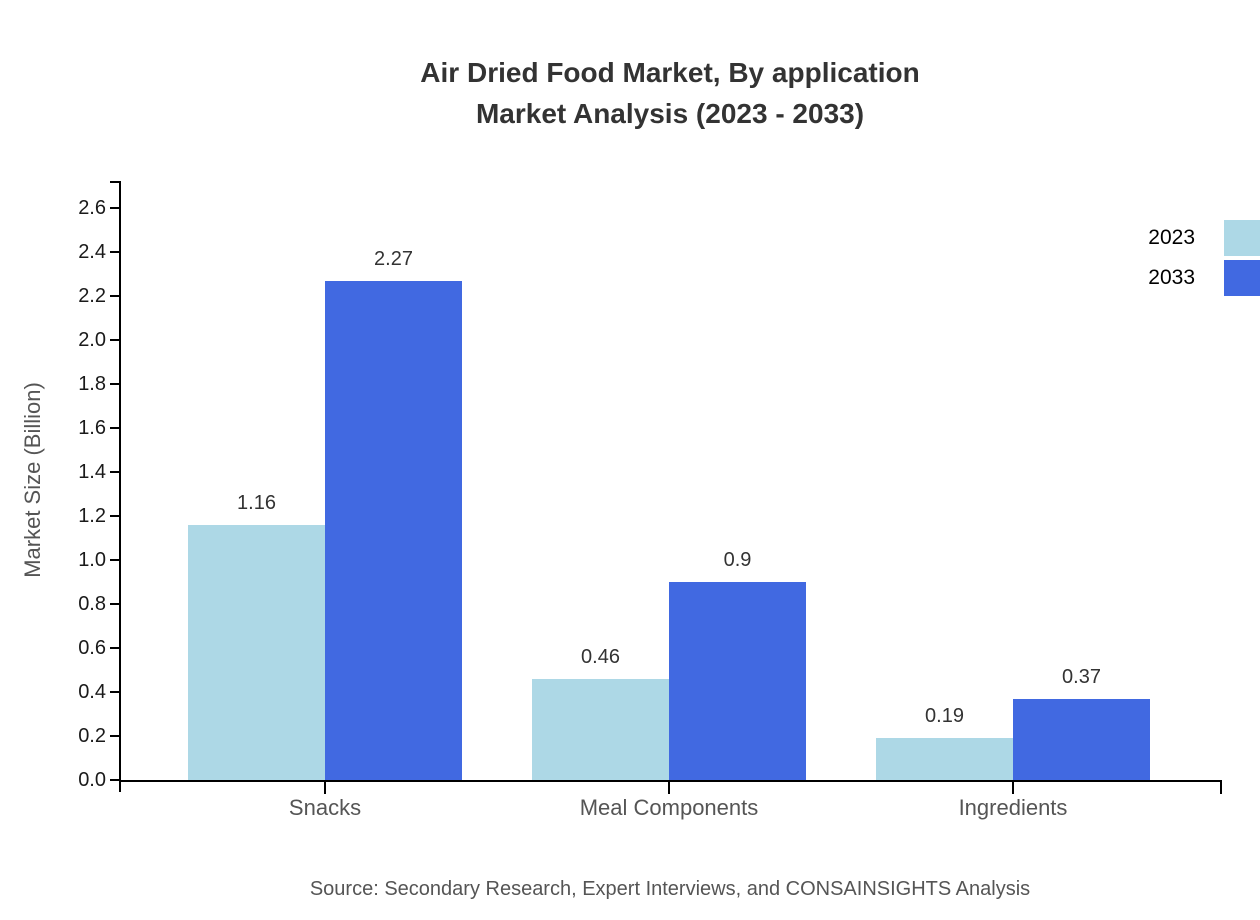 This screenshot has height=920, width=1260. What do you see at coordinates (393, 530) in the screenshot?
I see `bar-2033-snacks` at bounding box center [393, 530].